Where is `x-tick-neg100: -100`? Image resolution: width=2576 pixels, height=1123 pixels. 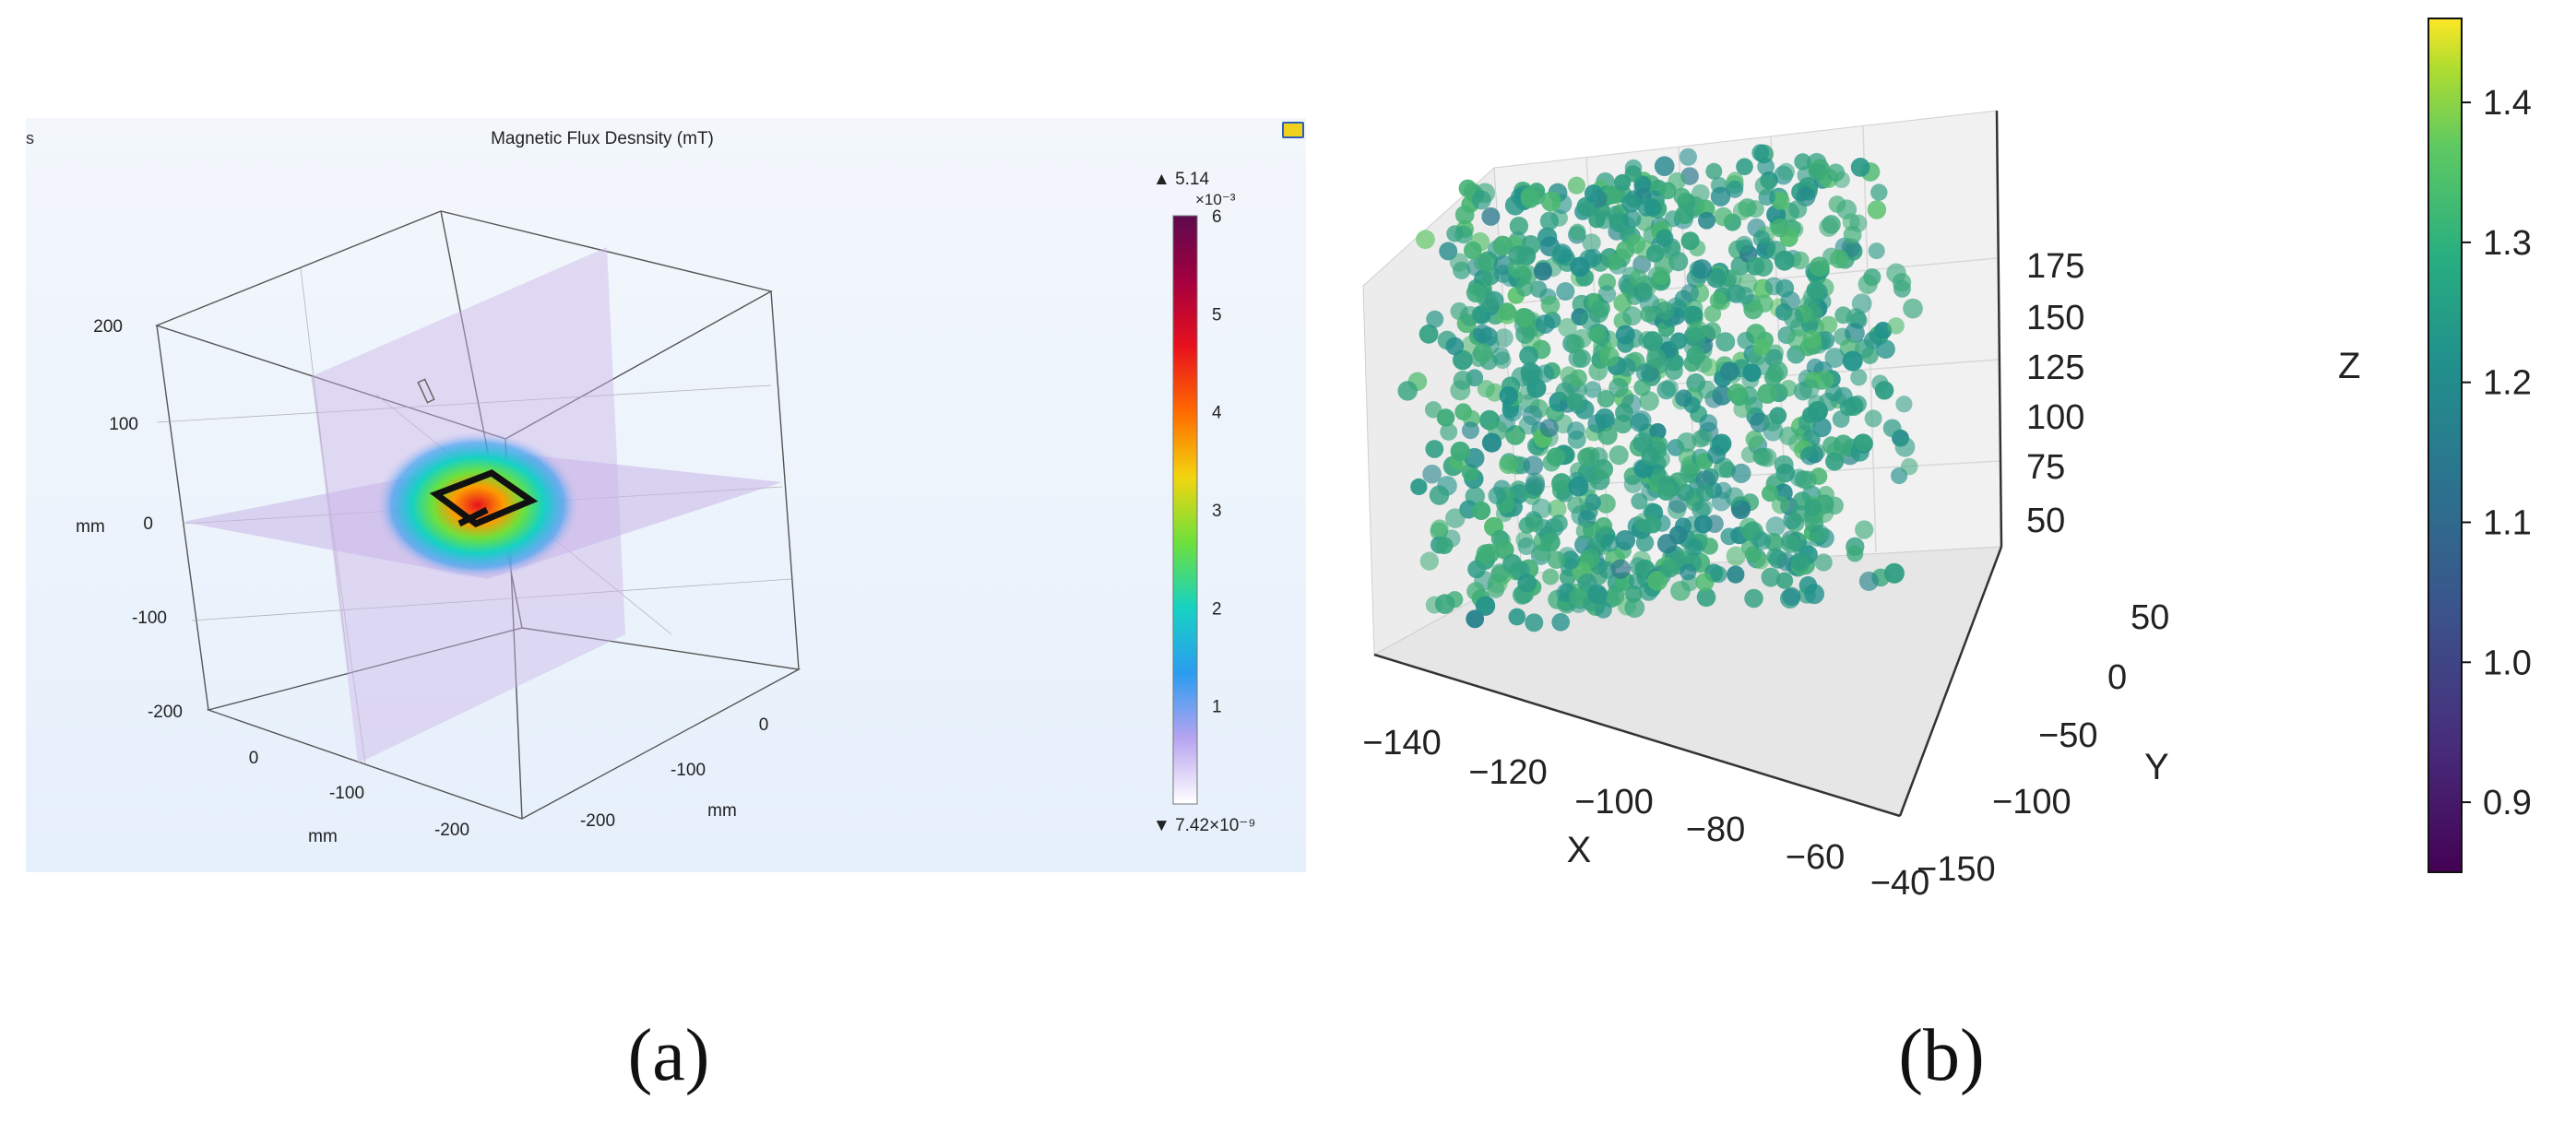
x-tick-neg100: -100 is located at coordinates (346, 794).